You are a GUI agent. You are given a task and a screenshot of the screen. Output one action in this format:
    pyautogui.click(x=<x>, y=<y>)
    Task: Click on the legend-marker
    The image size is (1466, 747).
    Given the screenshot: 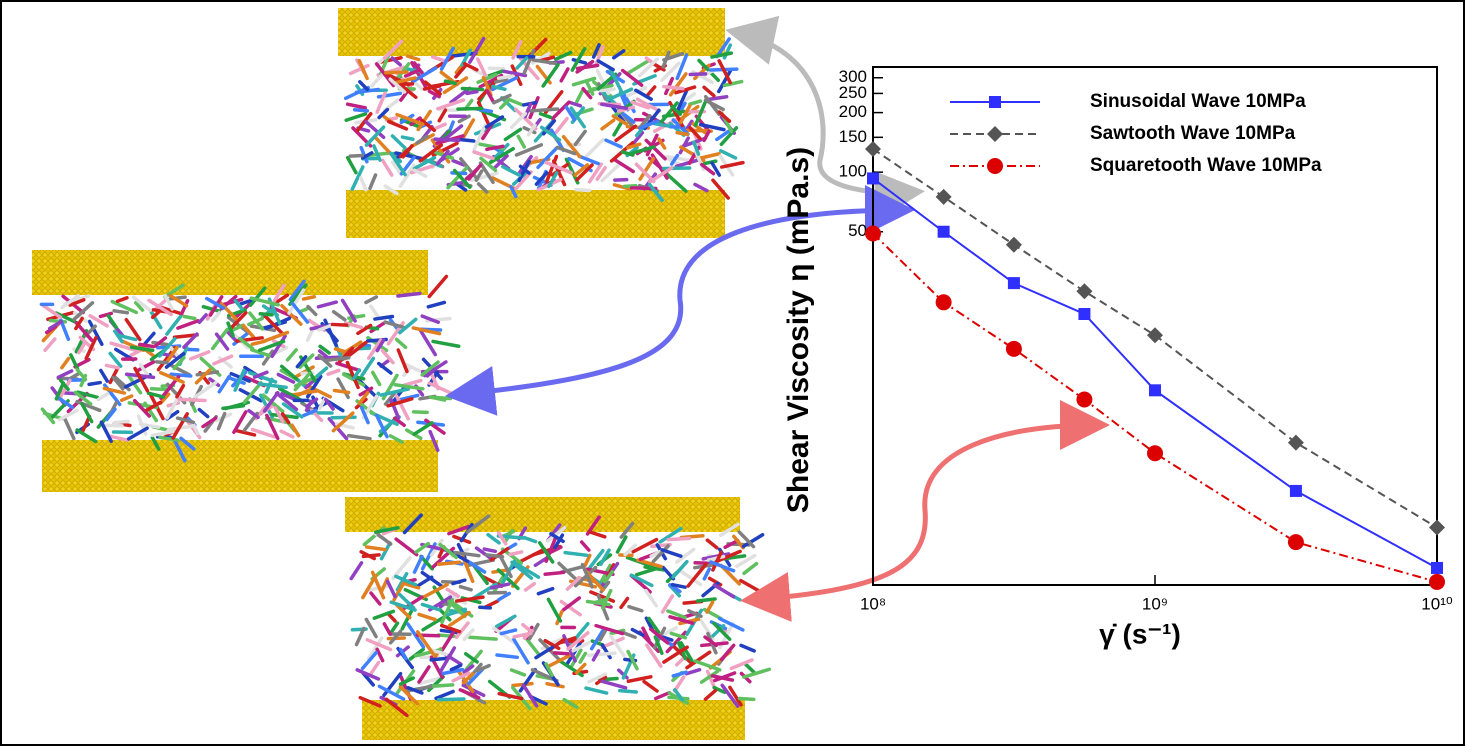 What is the action you would take?
    pyautogui.click(x=995, y=134)
    